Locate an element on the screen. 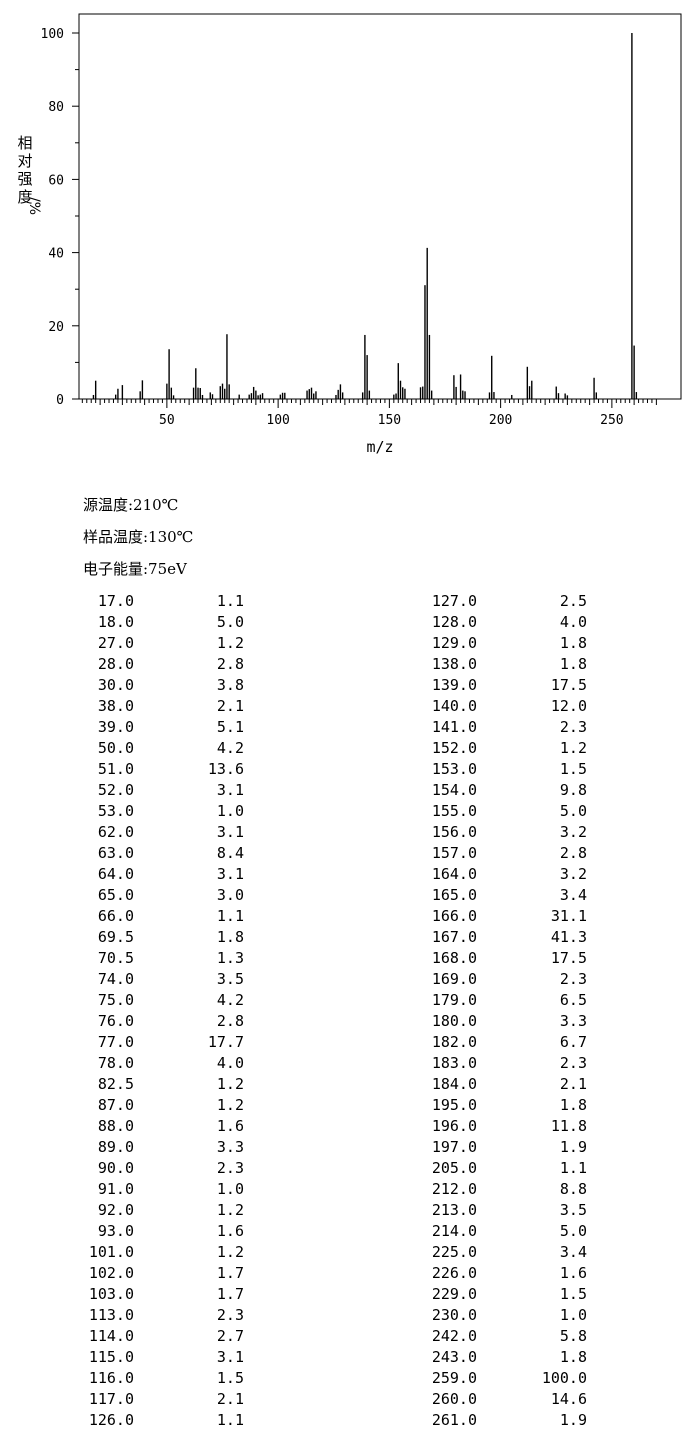 This screenshot has width=687, height=1429. x-axis-label: m/z is located at coordinates (379, 447).